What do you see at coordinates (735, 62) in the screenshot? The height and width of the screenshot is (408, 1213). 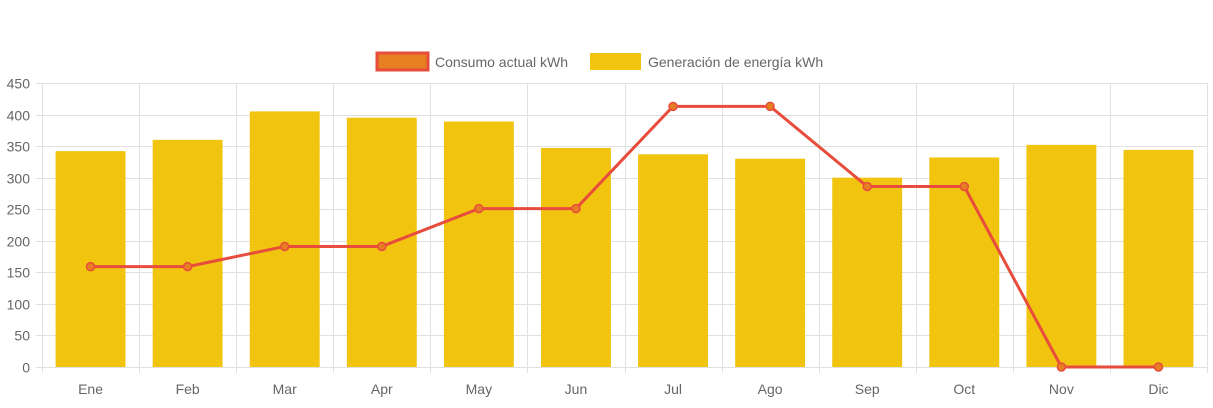 I see `legend-label-generacion: Generación de energía kWh` at bounding box center [735, 62].